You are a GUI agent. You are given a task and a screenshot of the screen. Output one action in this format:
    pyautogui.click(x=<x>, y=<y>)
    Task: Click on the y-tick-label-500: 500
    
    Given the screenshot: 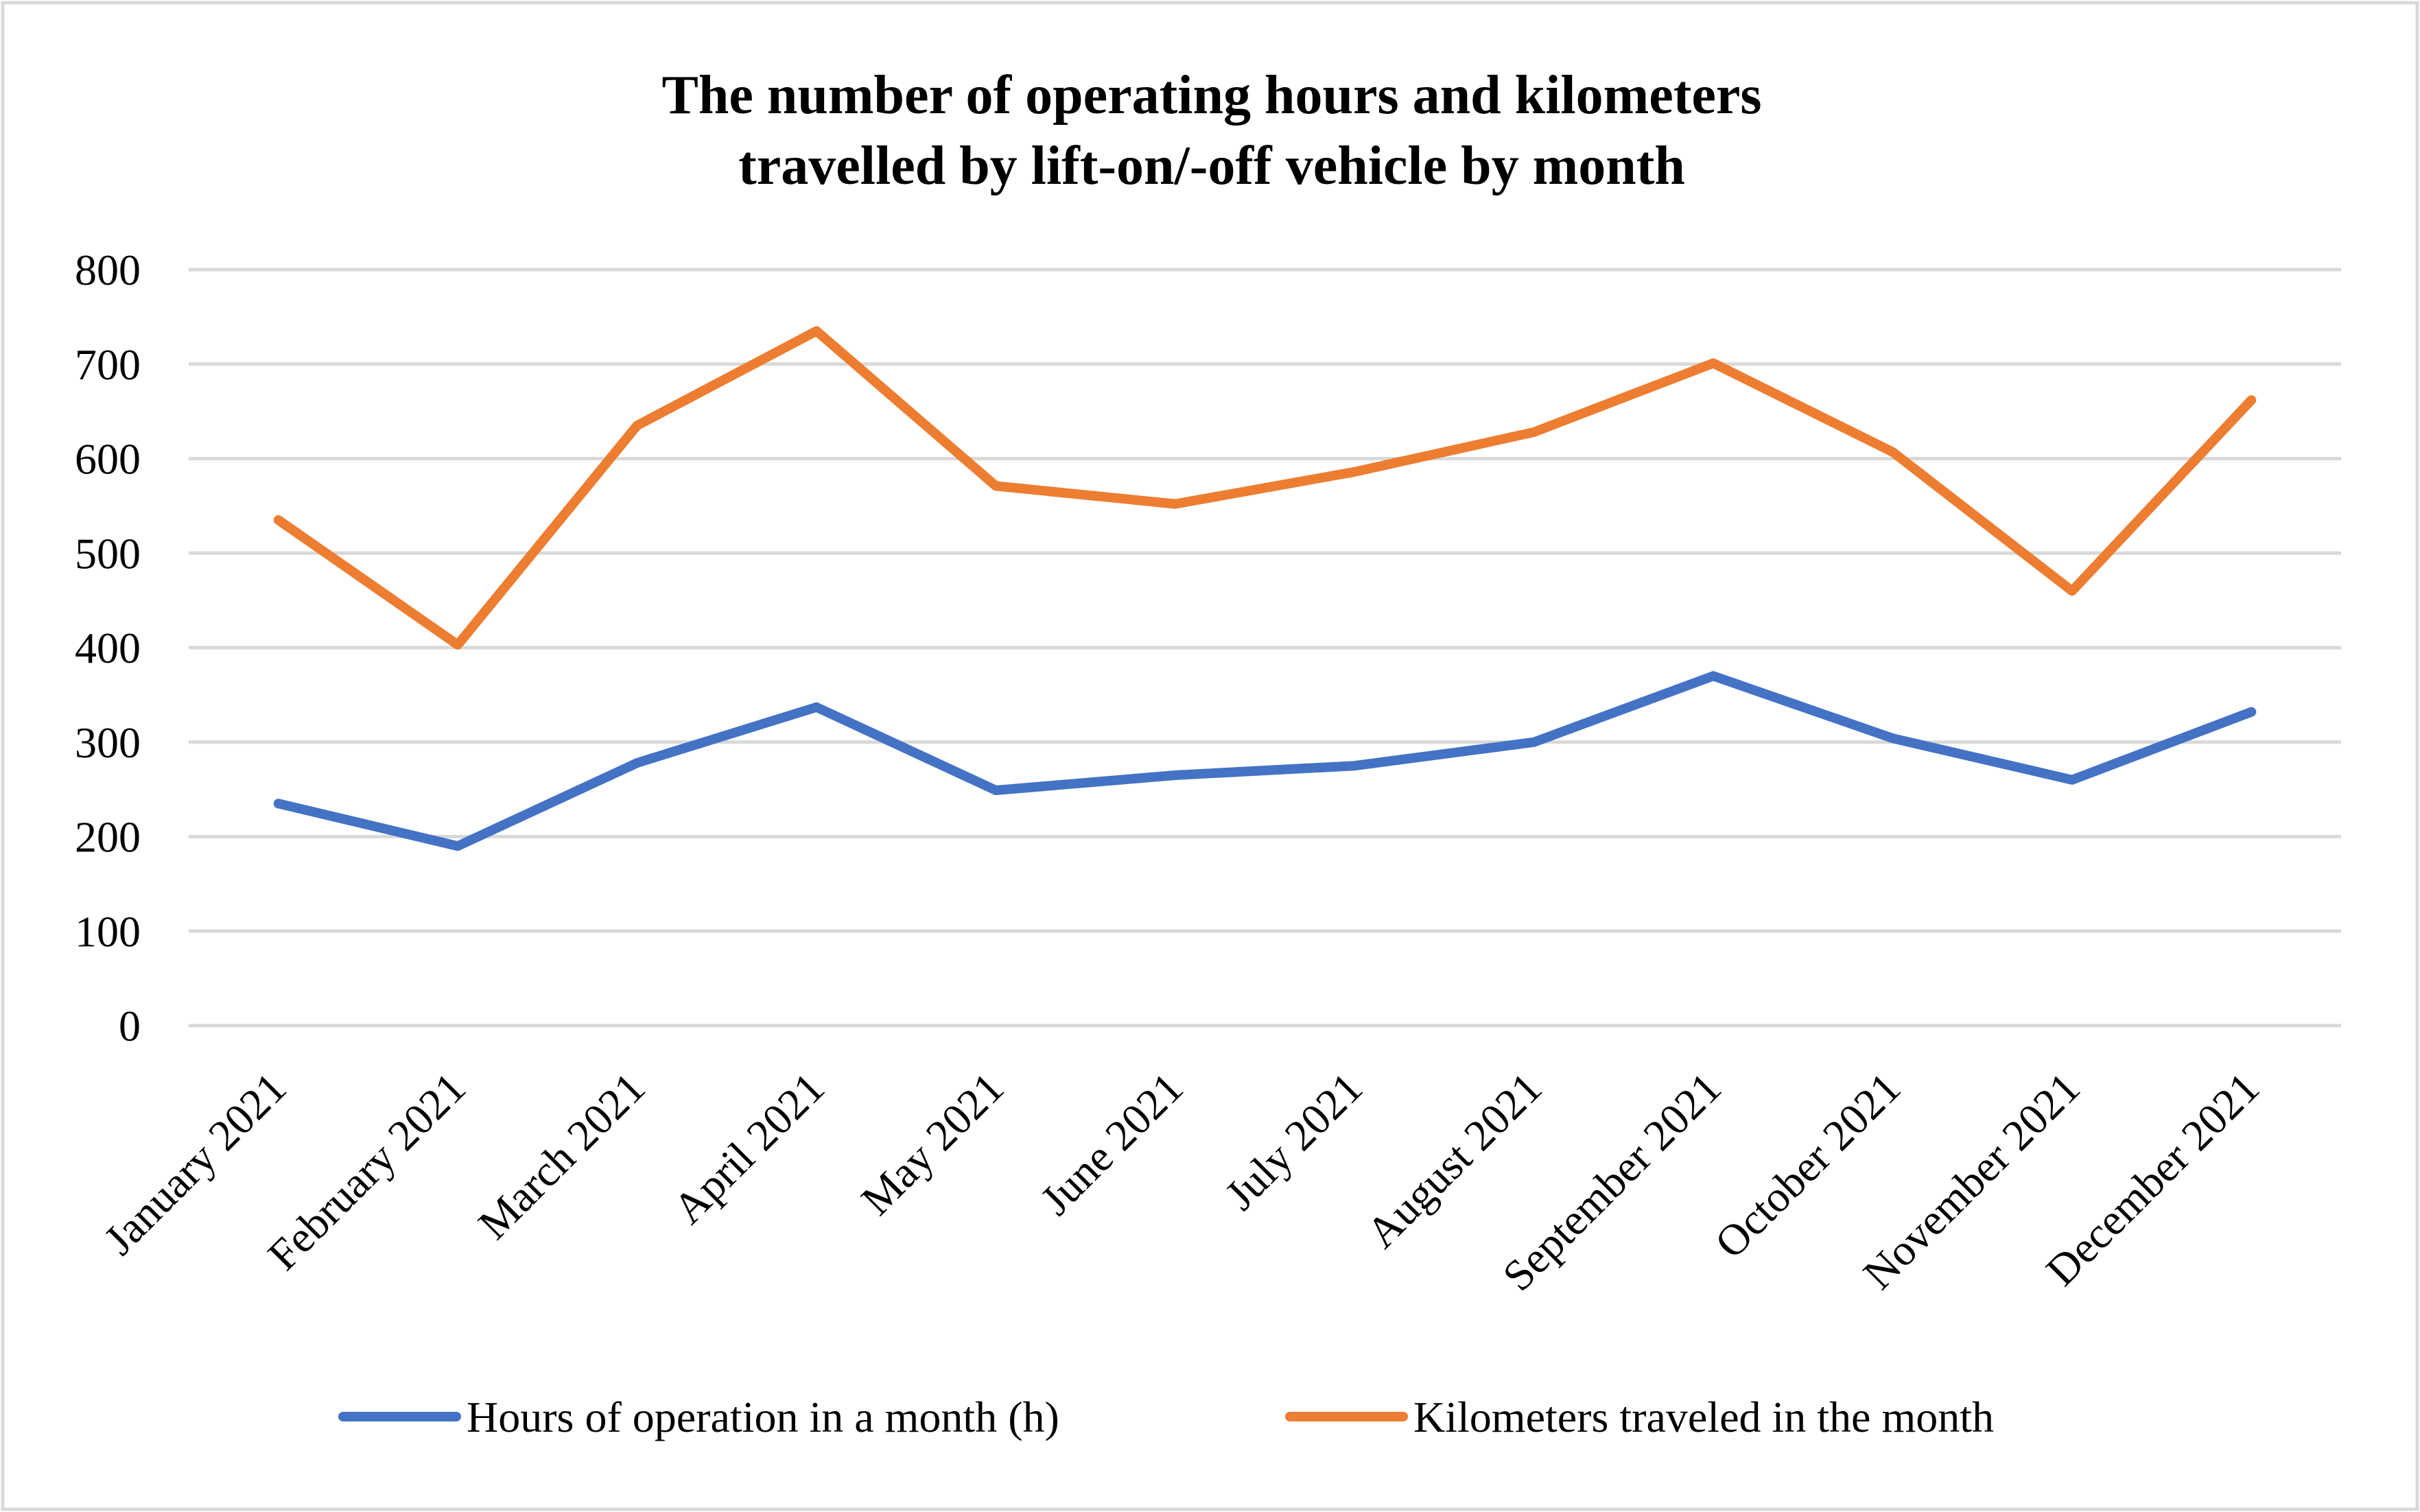 What is the action you would take?
    pyautogui.click(x=108, y=553)
    